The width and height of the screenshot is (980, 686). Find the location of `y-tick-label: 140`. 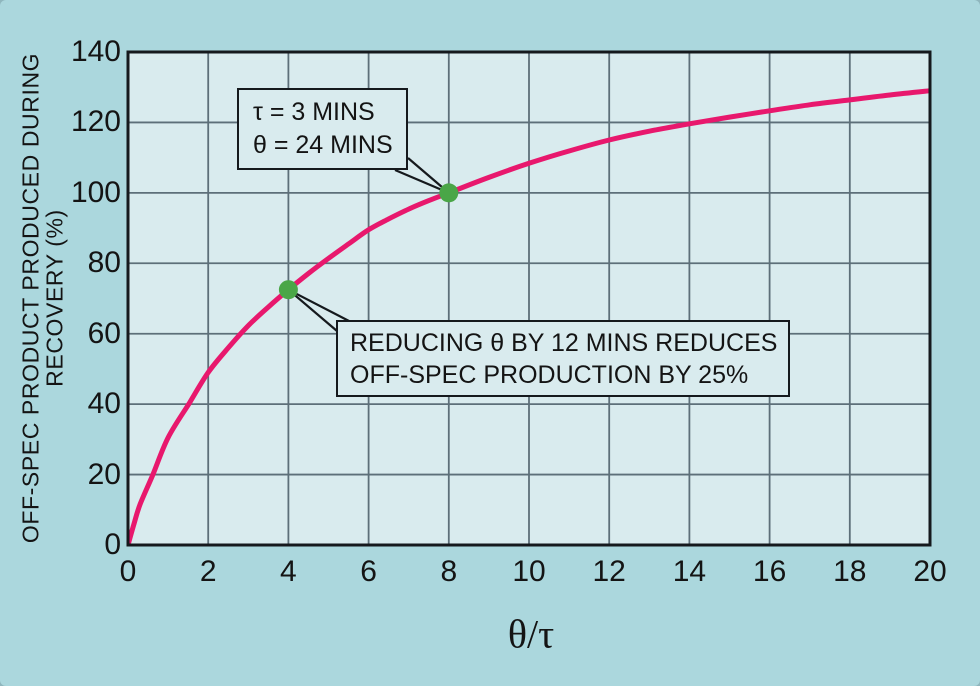

y-tick-label: 140 is located at coordinates (95, 51).